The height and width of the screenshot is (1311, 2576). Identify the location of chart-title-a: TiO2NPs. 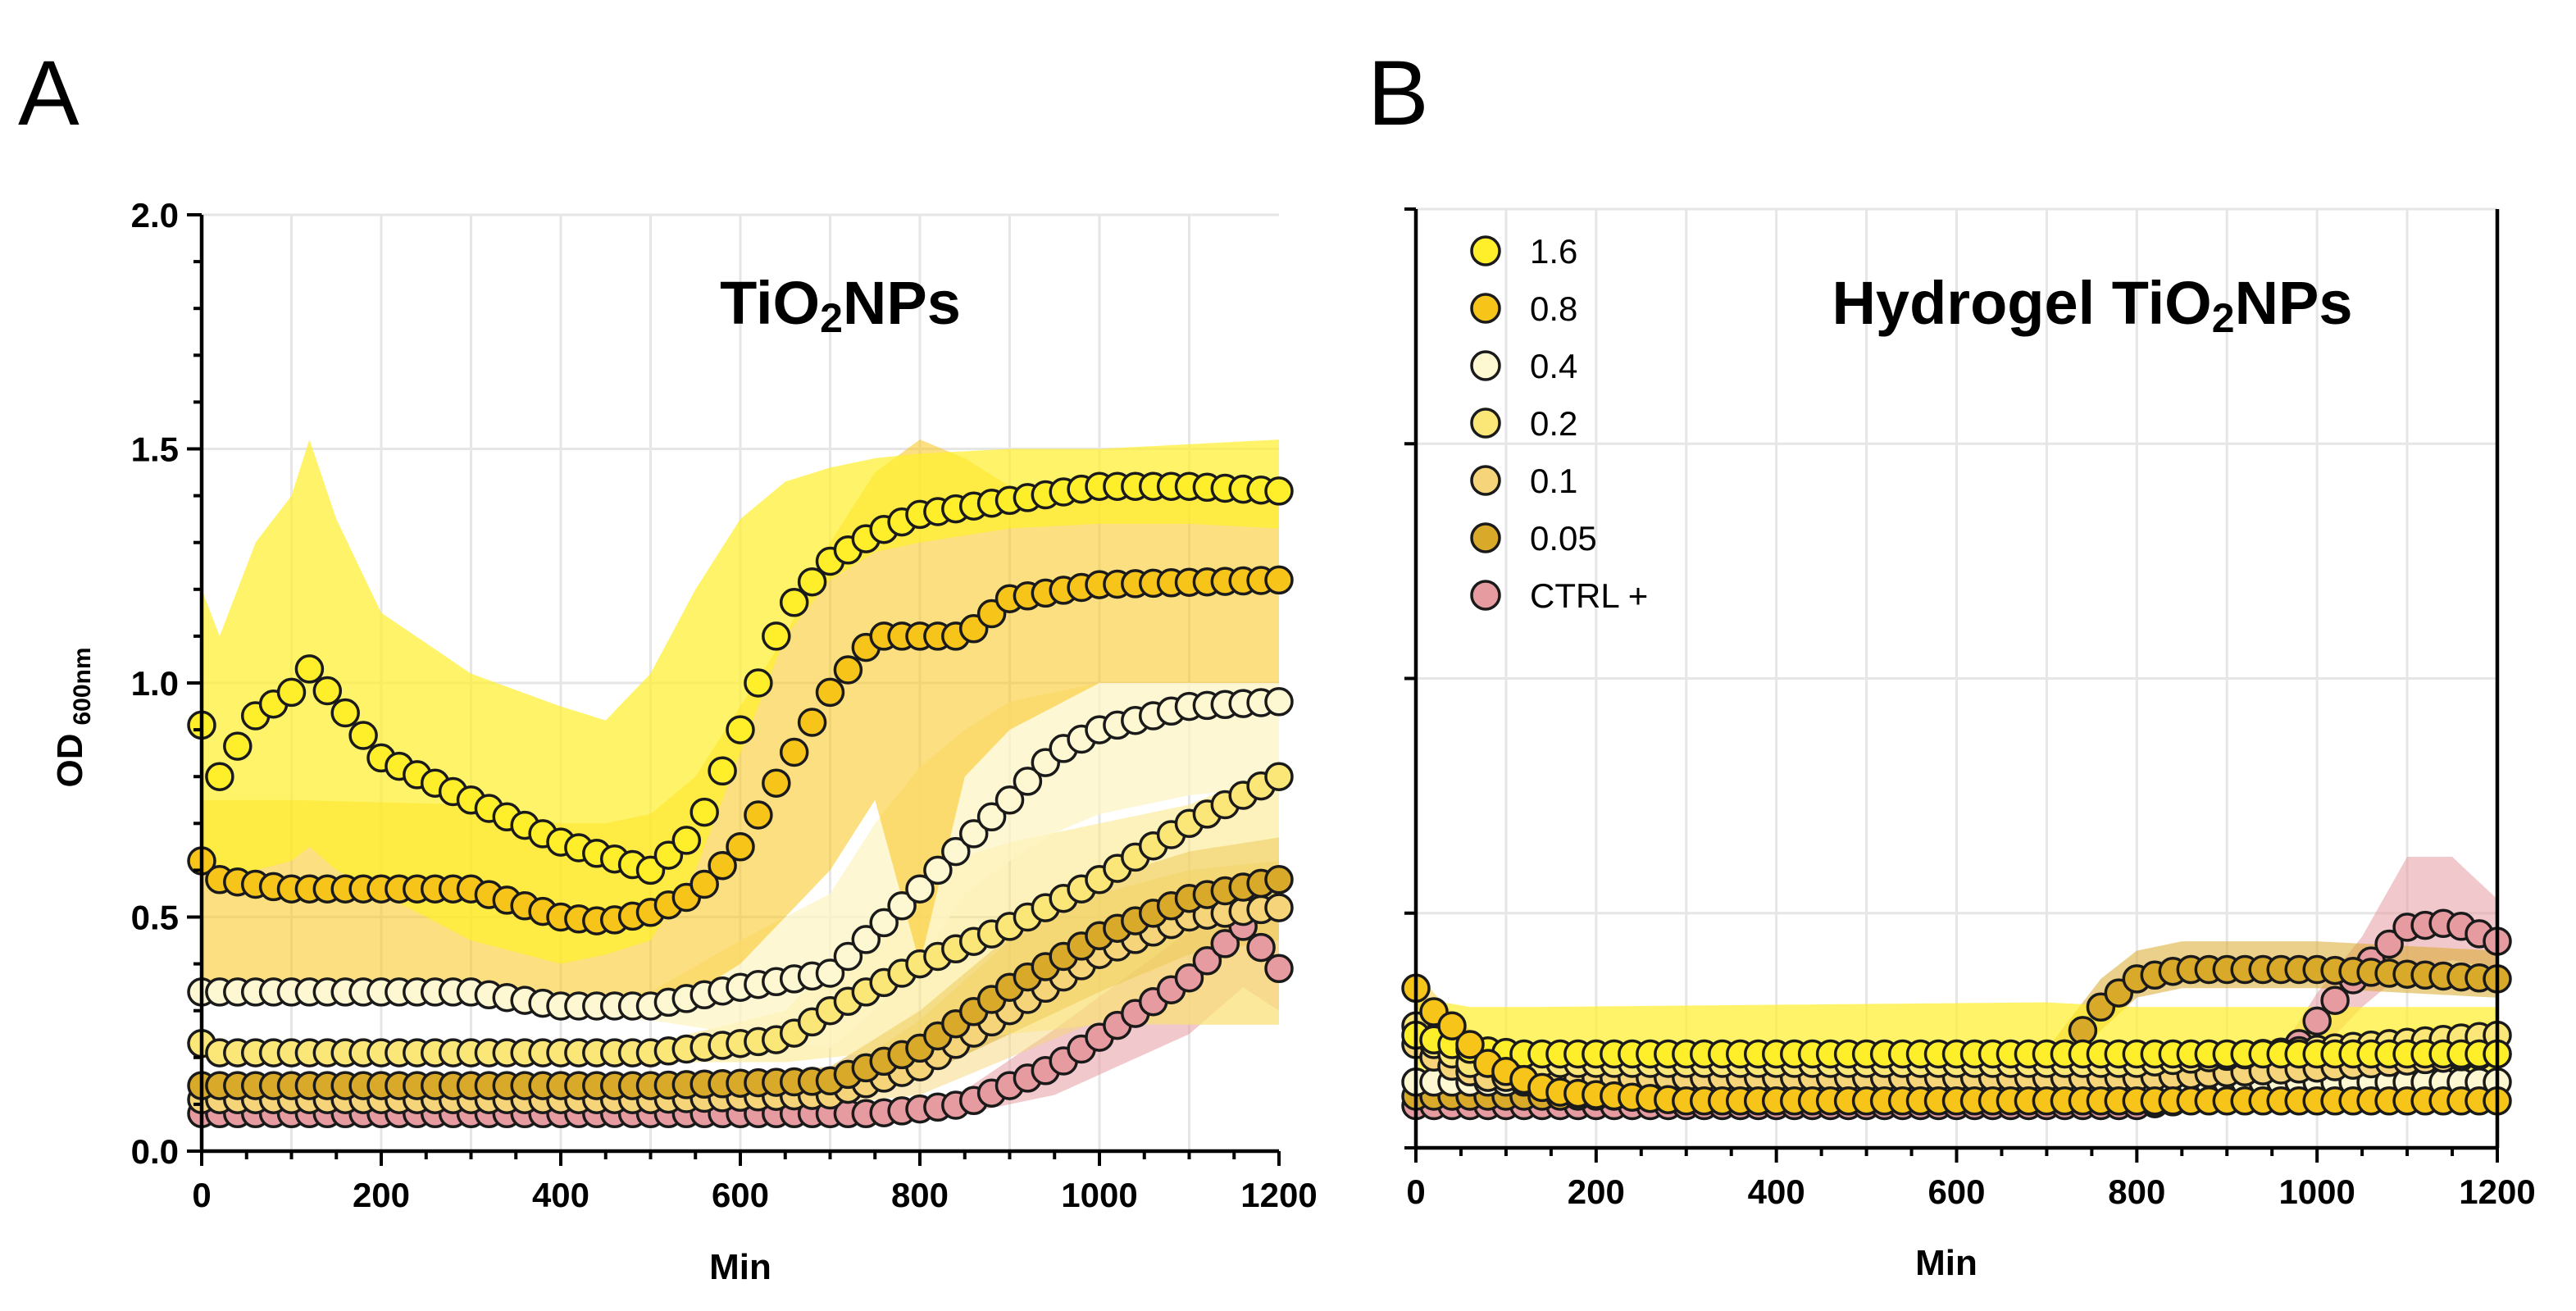
(841, 305).